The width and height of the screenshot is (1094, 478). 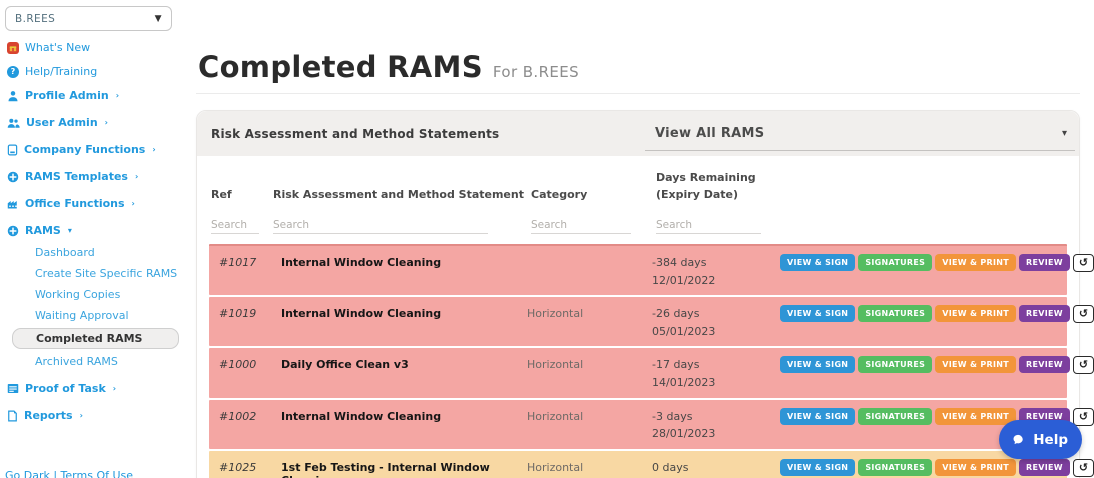 I want to click on help-button: Help, so click(x=1040, y=439).